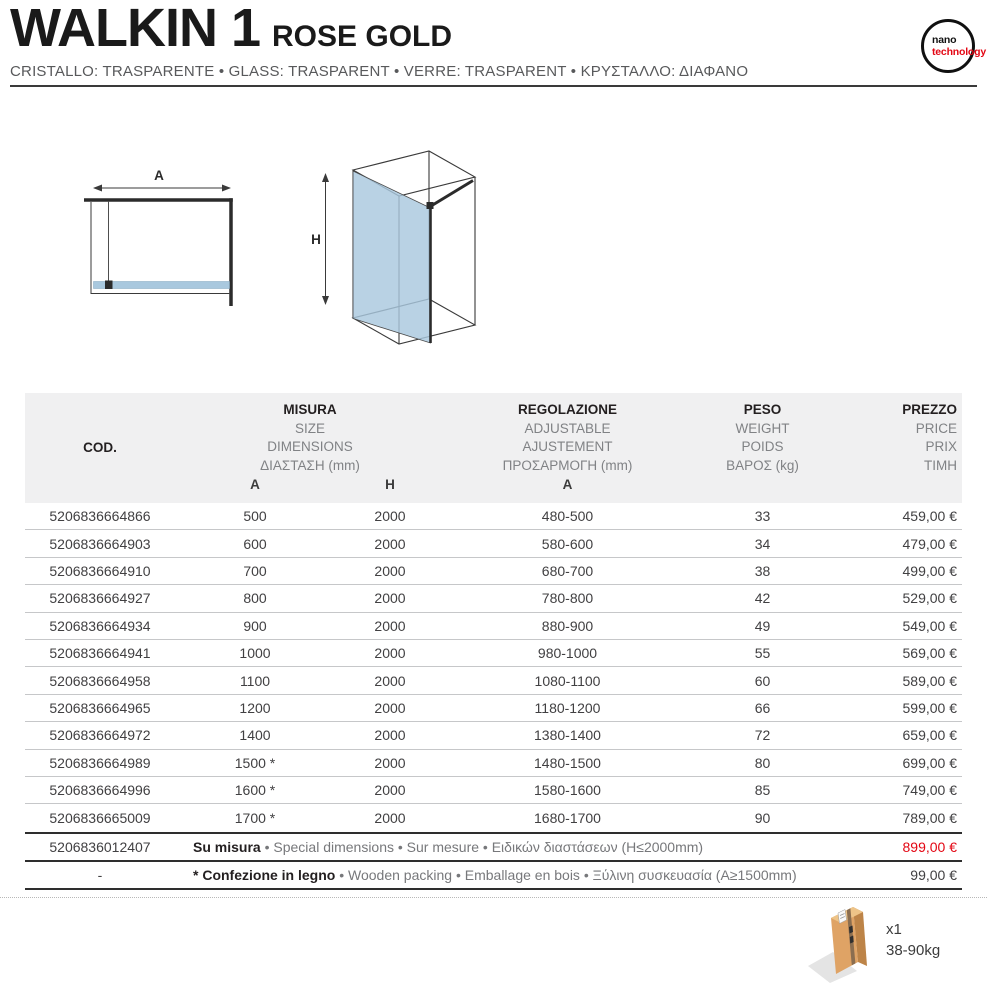 The image size is (987, 986). Describe the element at coordinates (762, 680) in the screenshot. I see `weight: 60` at that location.